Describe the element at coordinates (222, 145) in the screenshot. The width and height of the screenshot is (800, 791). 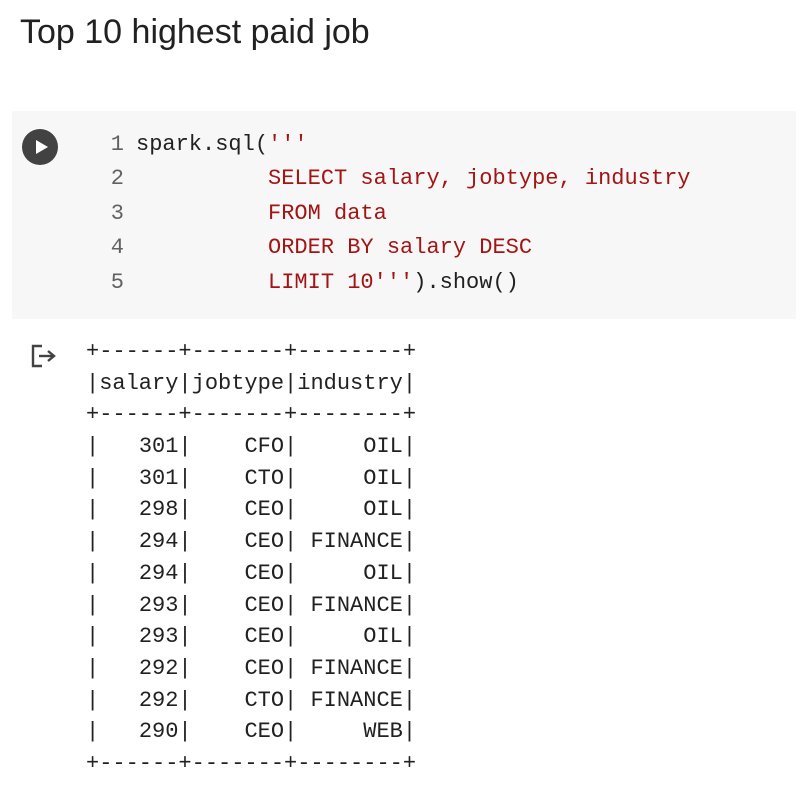
I see `code-text: spark.sql('''` at that location.